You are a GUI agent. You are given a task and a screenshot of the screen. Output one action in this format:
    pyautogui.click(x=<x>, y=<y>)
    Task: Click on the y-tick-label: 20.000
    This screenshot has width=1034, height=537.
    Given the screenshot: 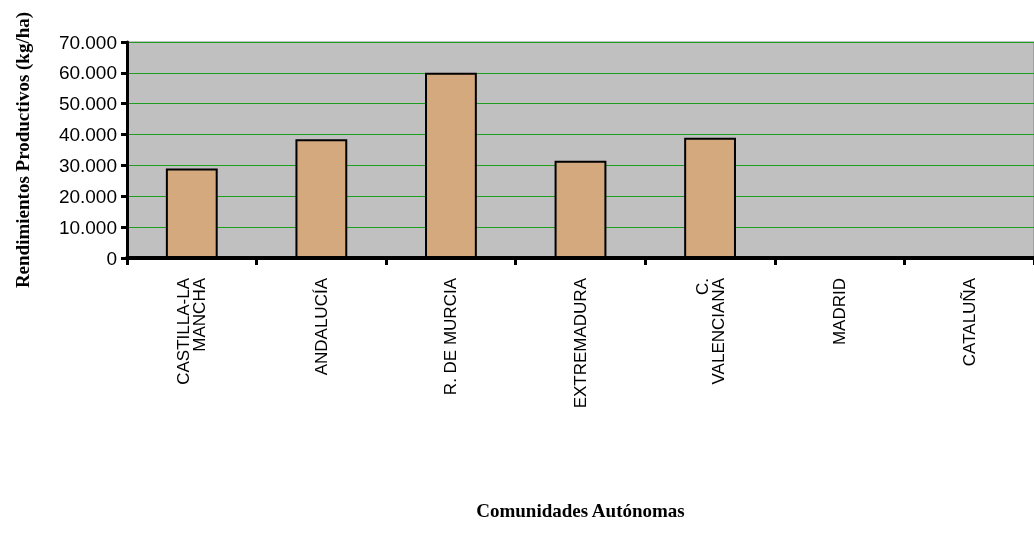 What is the action you would take?
    pyautogui.click(x=87, y=196)
    